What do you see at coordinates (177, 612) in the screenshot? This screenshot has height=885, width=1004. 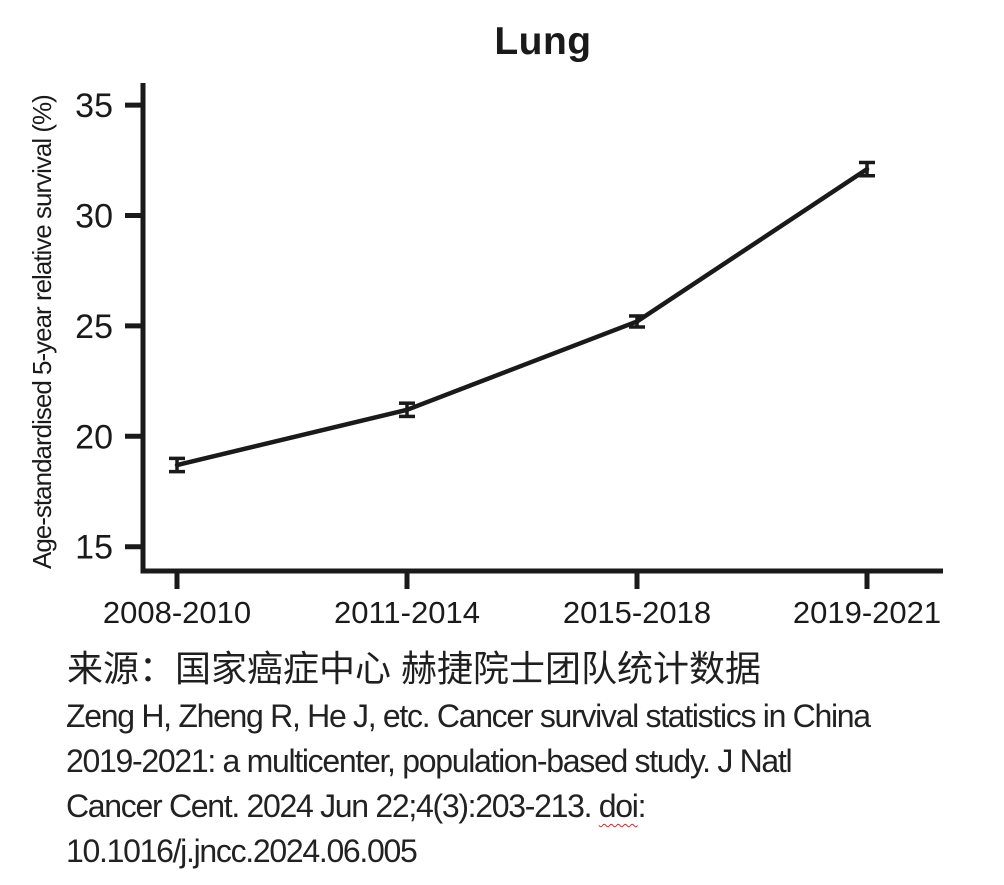 I see `x-tick-label: 2008-2010` at bounding box center [177, 612].